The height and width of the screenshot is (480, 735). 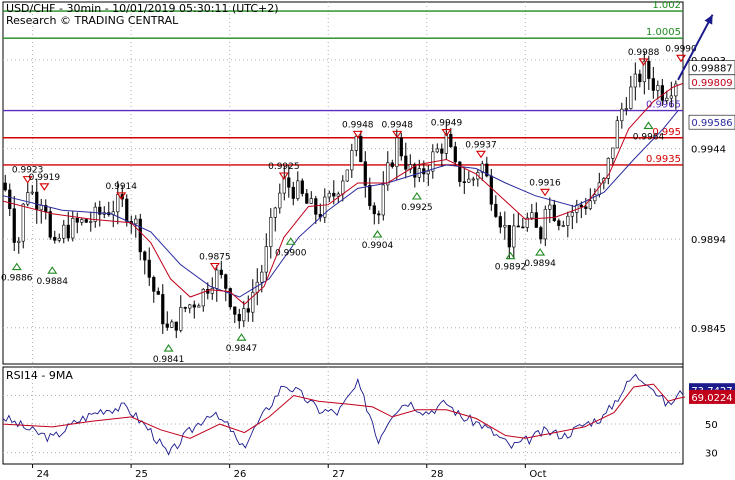 What do you see at coordinates (666, 132) in the screenshot?
I see `level-label: 0.995` at bounding box center [666, 132].